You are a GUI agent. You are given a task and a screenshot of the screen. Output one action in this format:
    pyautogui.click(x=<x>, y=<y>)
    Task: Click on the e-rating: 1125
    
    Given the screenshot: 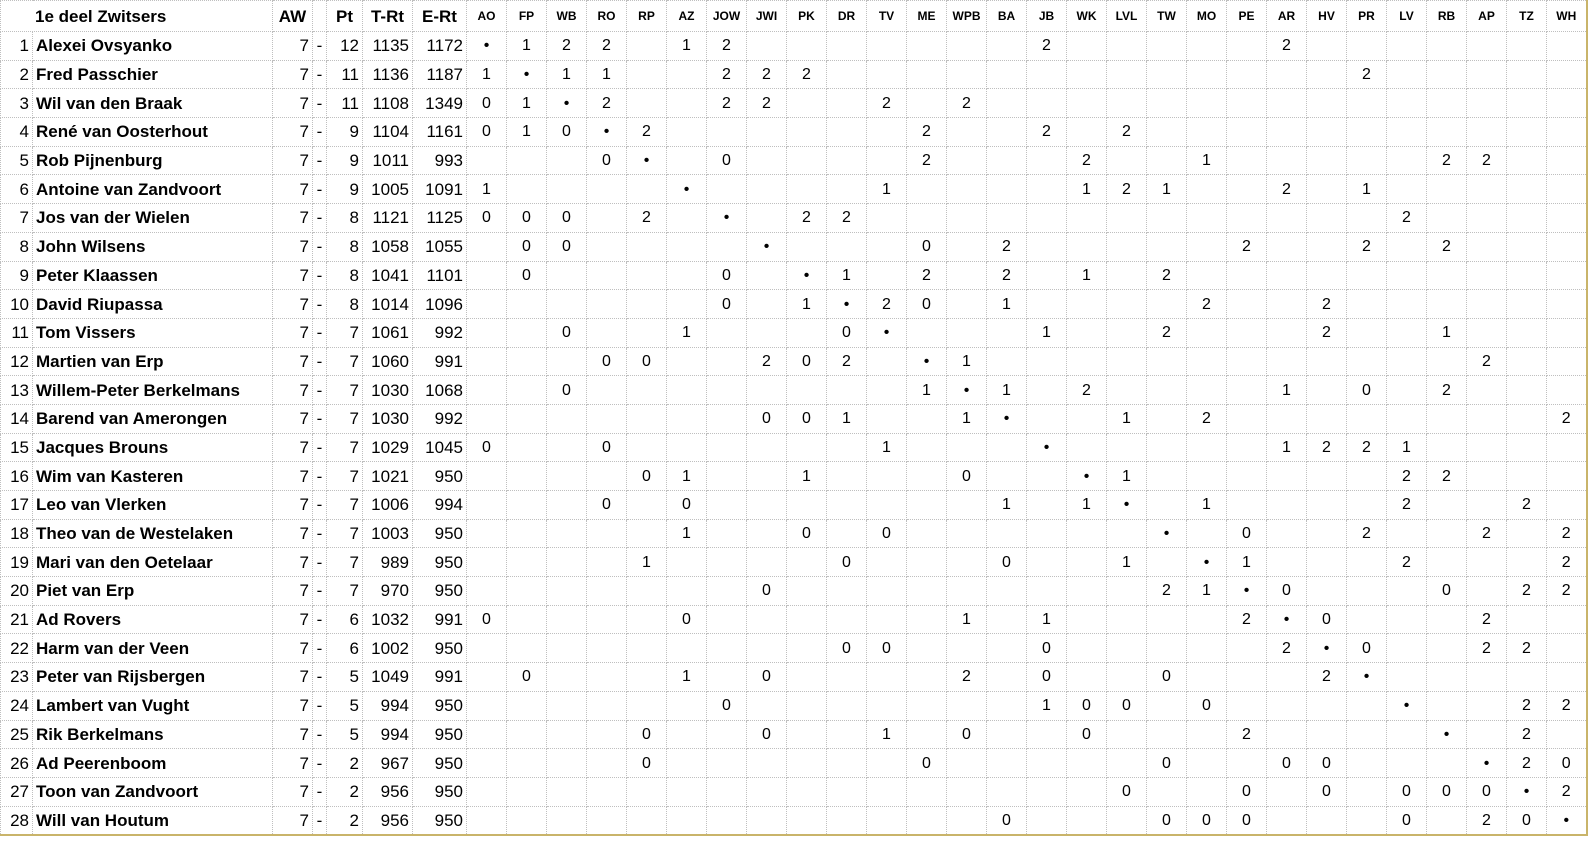 What is the action you would take?
    pyautogui.click(x=439, y=218)
    